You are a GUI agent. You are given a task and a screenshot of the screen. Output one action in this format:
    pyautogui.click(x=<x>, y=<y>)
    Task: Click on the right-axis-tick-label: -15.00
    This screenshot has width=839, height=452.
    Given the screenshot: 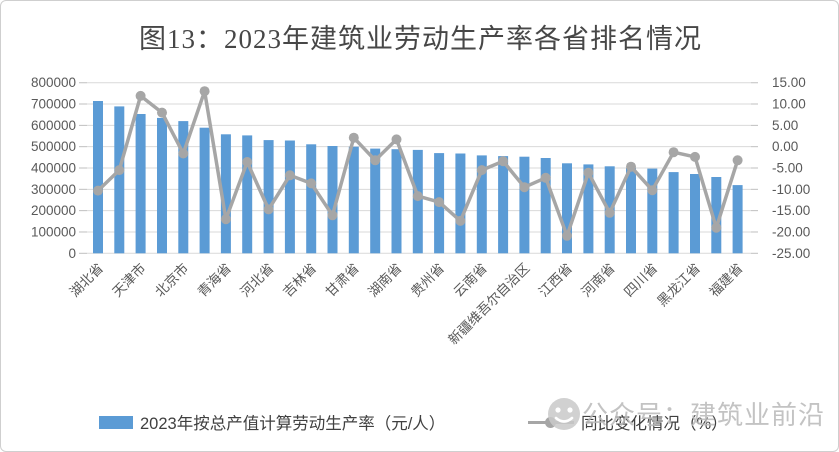 What is the action you would take?
    pyautogui.click(x=791, y=210)
    